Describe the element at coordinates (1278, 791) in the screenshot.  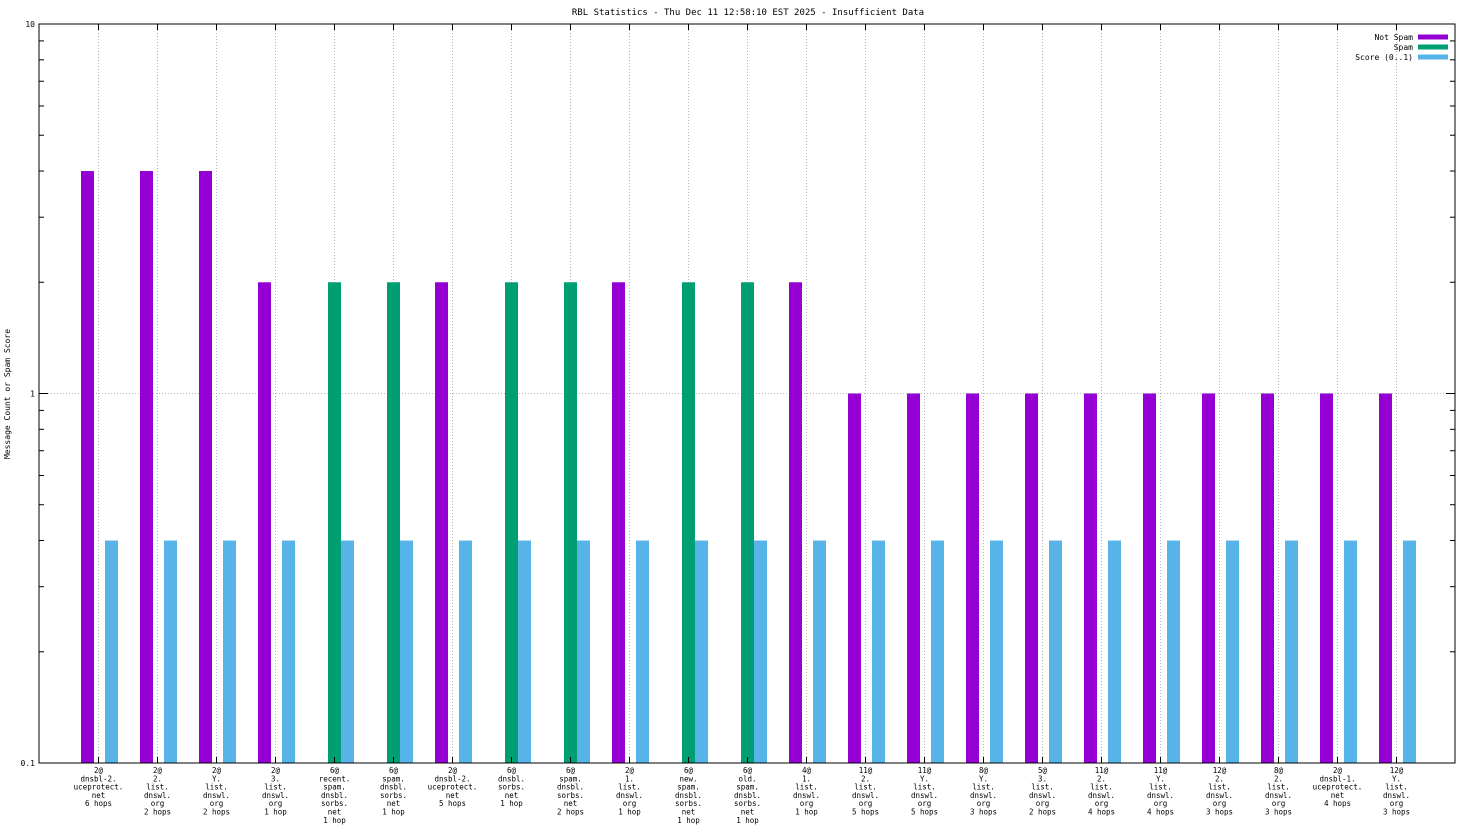
I see `x-tick-label: 8@ 2. list. dnswl. org 3 hops` at that location.